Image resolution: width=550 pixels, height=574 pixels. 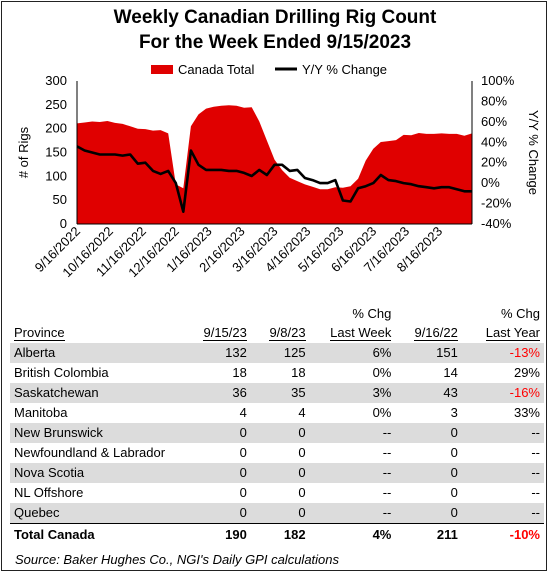 I want to click on left-y-tick-label: 0, so click(x=63, y=223).